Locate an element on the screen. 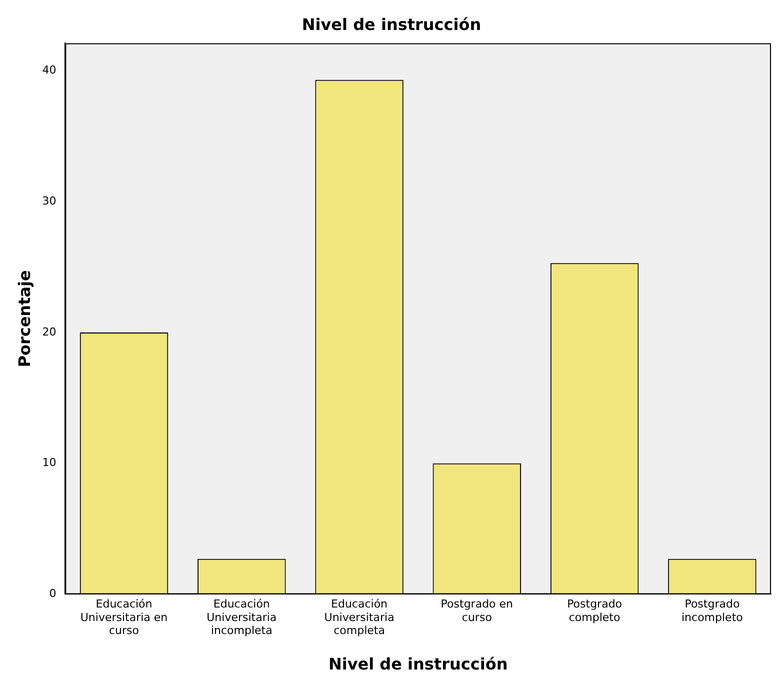 Image resolution: width=781 pixels, height=683 pixels. y-tick-label: 30 is located at coordinates (49, 201).